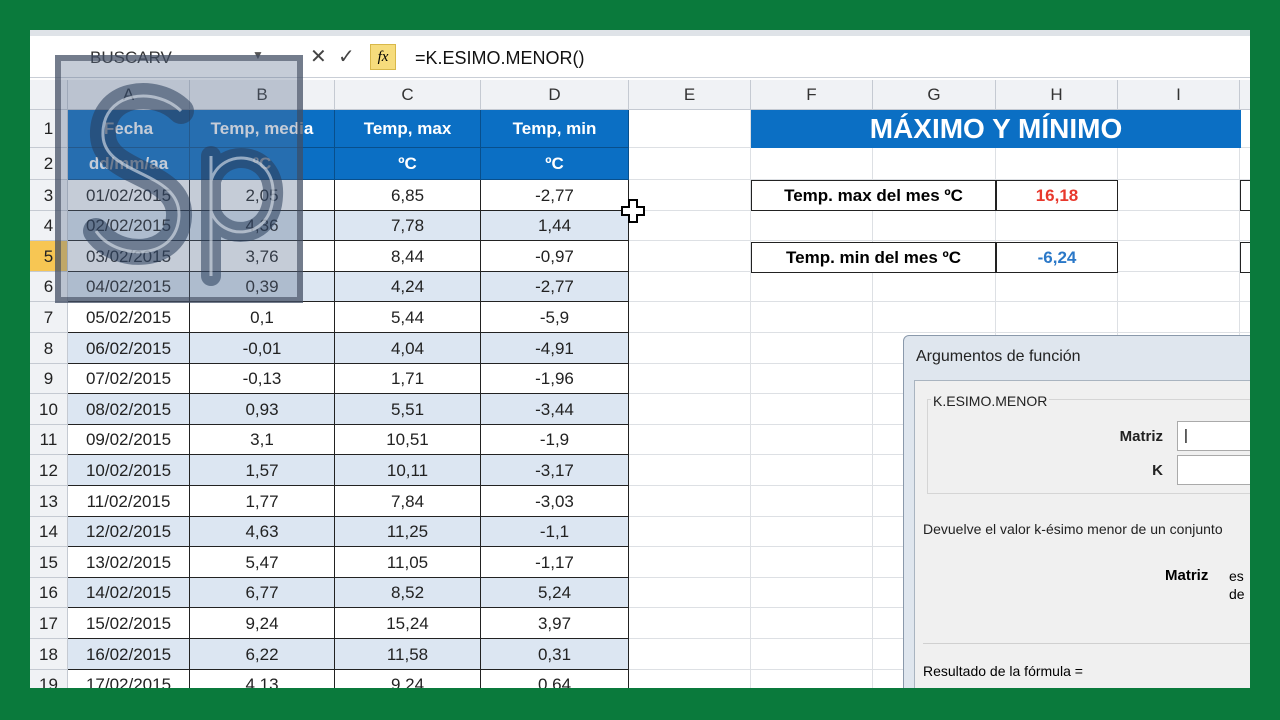 The height and width of the screenshot is (720, 1280). I want to click on table-cell: 14/02/2015, so click(129, 593).